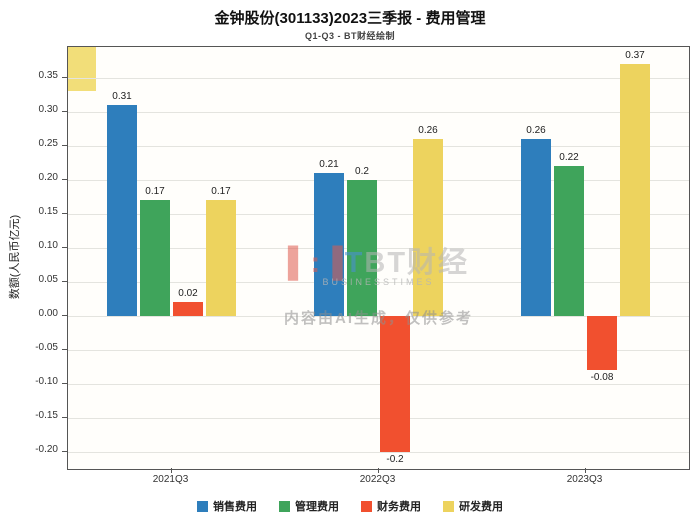  Describe the element at coordinates (48, 313) in the screenshot. I see `y-tick-label: 0.00` at that location.